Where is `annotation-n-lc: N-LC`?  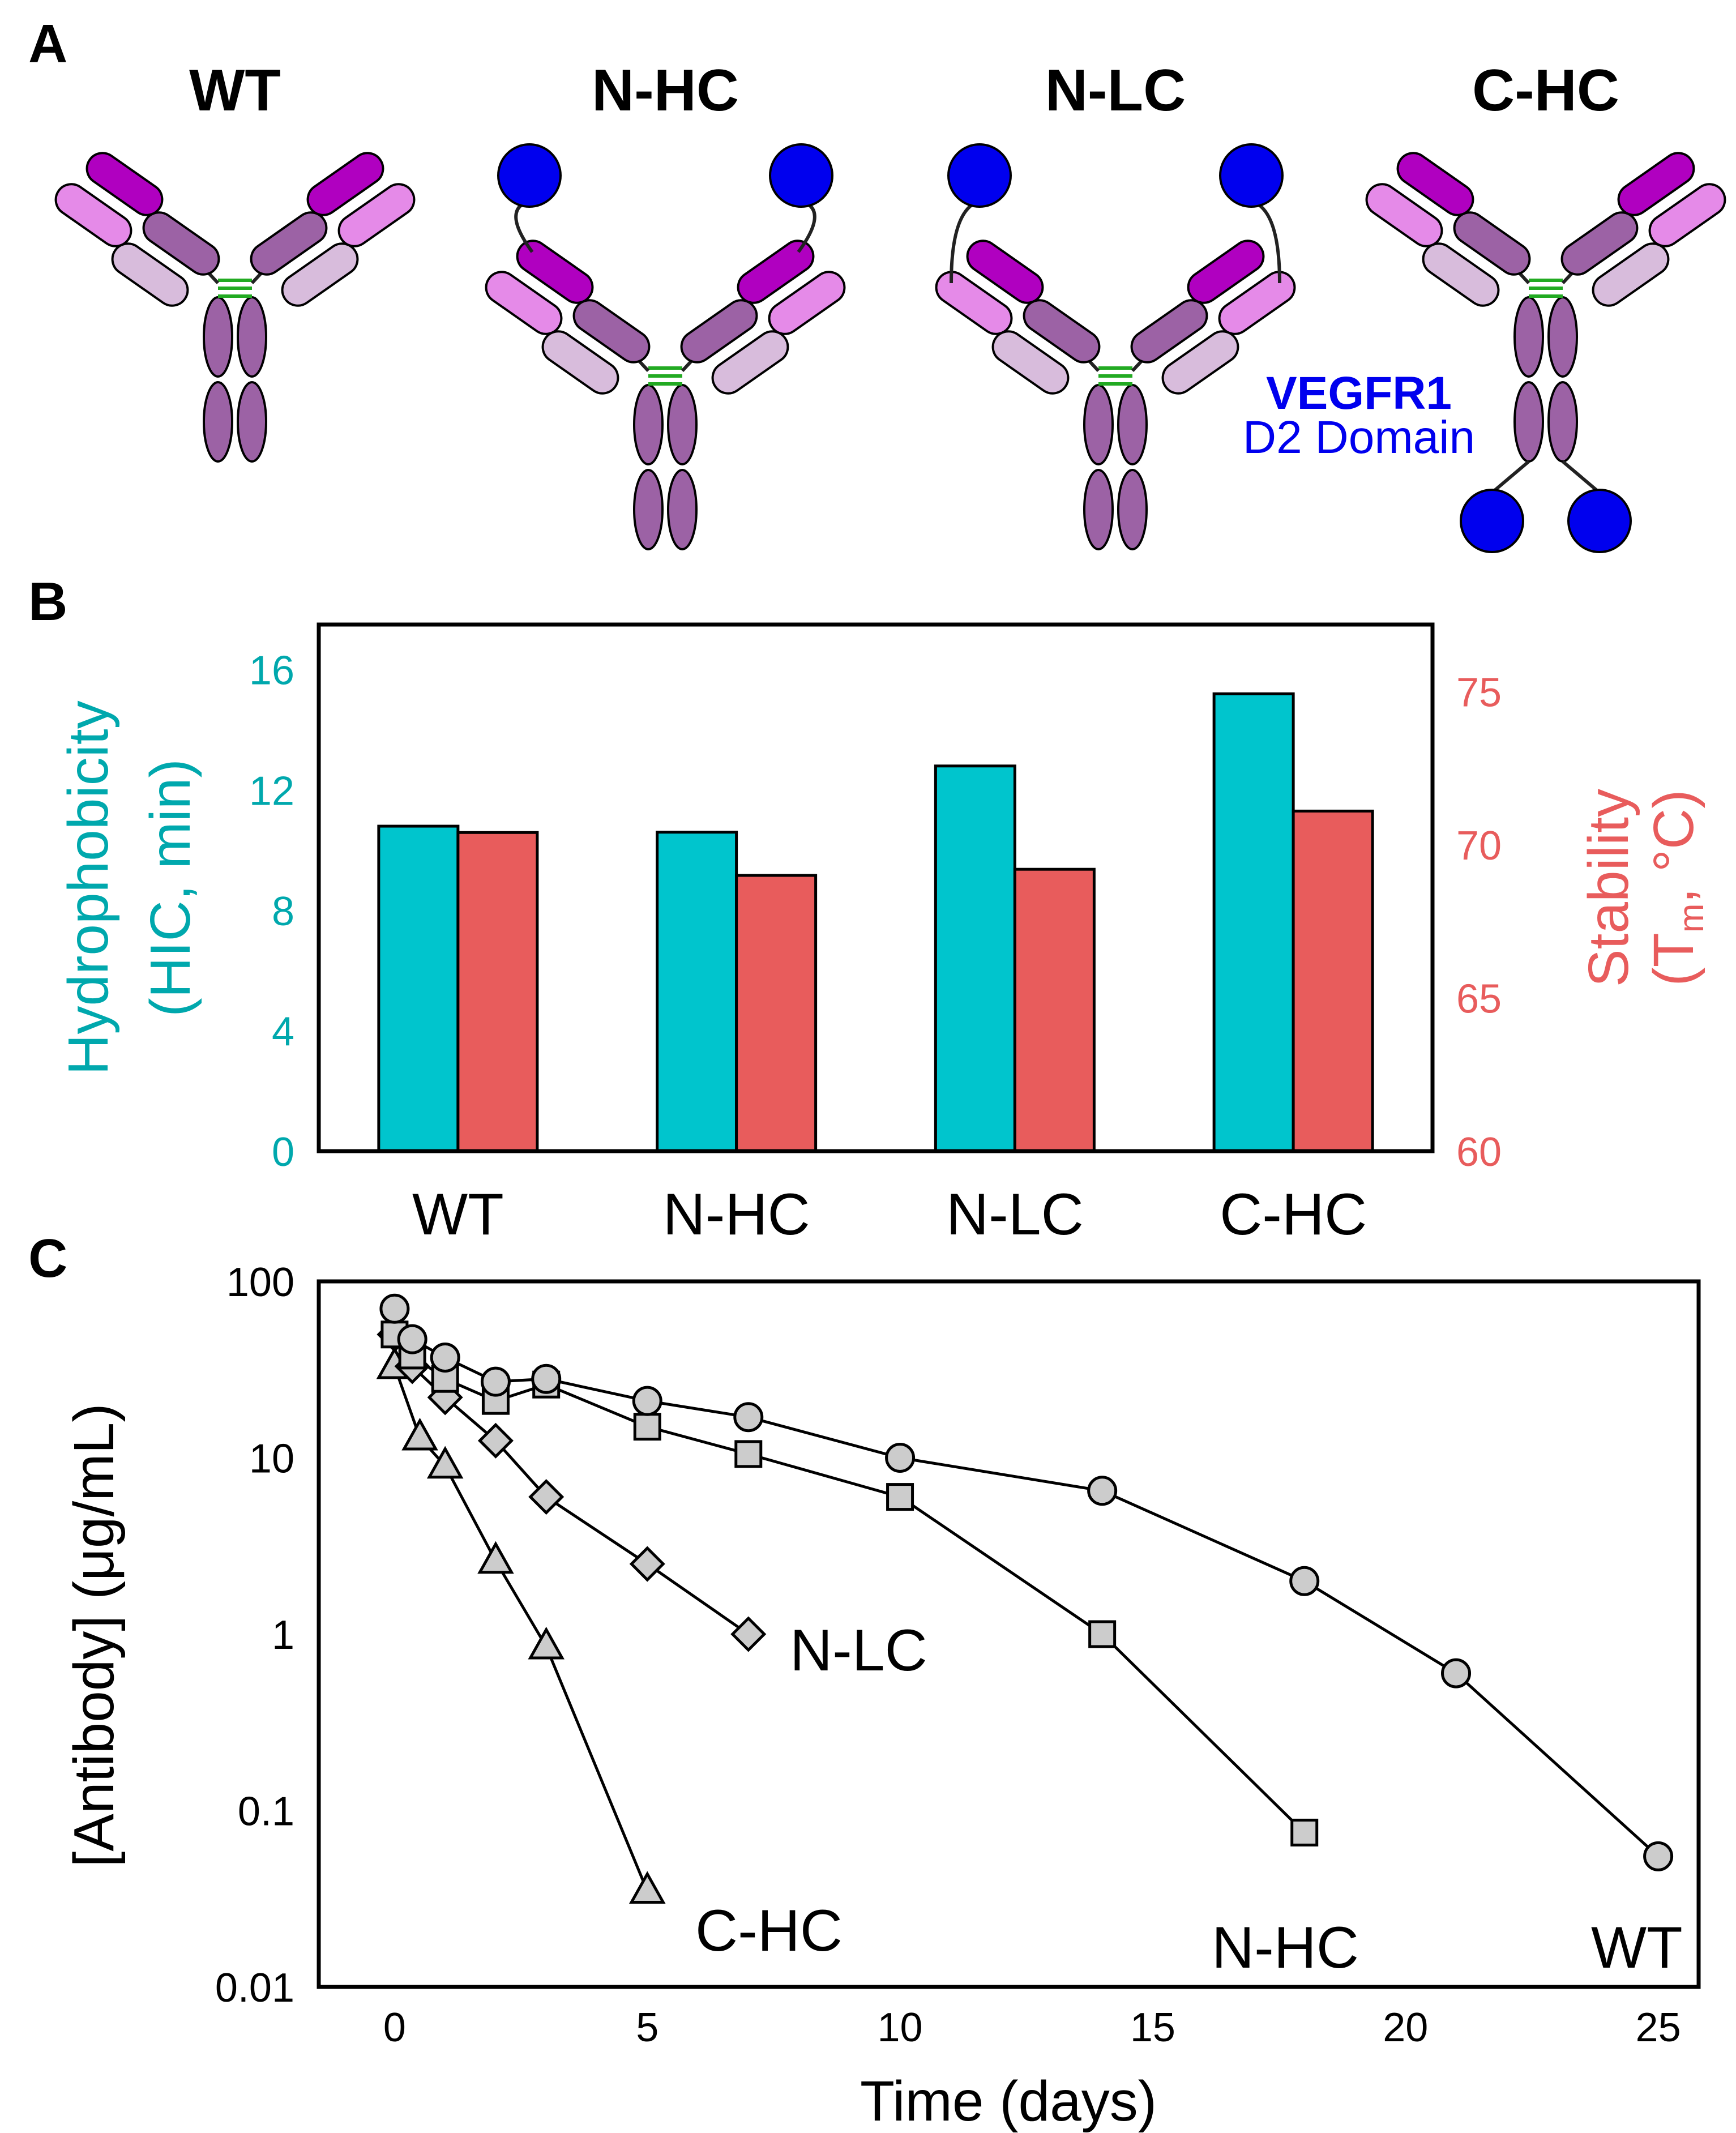
annotation-n-lc: N-LC is located at coordinates (858, 1650).